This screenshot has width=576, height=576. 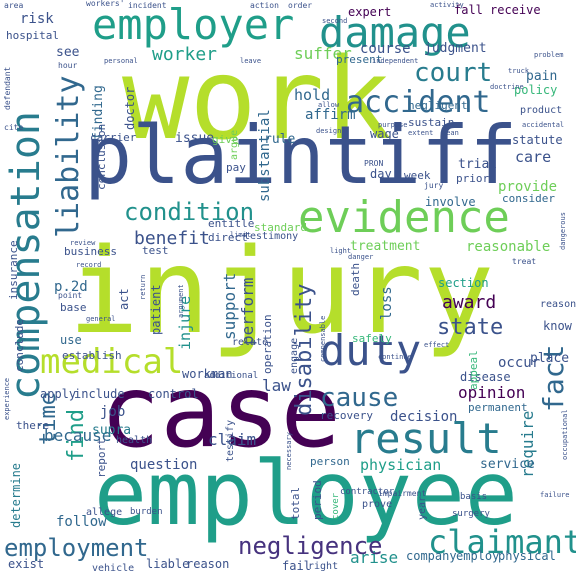 What do you see at coordinates (558, 304) in the screenshot?
I see `word-reasonably: reasonably` at bounding box center [558, 304].